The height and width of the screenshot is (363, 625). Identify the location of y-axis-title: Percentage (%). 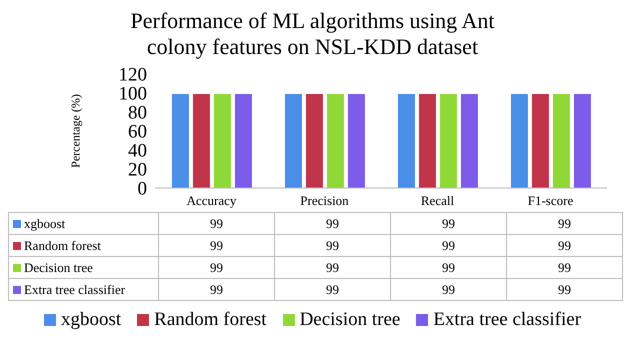
(75, 131).